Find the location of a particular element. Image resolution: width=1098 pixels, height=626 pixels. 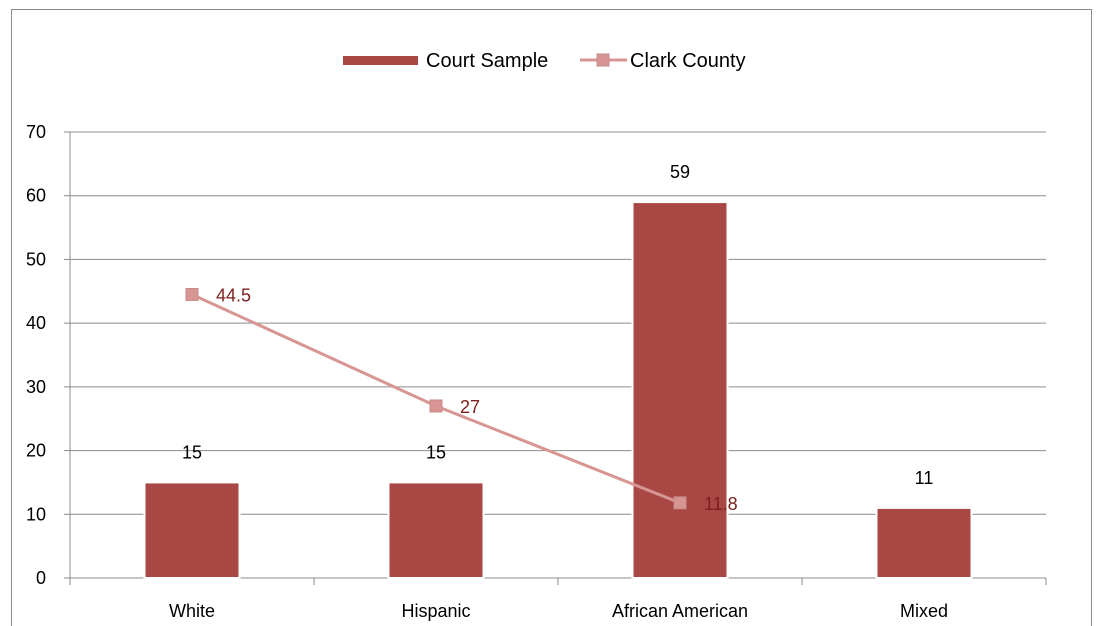

x-tick-label: Hispanic is located at coordinates (435, 611).